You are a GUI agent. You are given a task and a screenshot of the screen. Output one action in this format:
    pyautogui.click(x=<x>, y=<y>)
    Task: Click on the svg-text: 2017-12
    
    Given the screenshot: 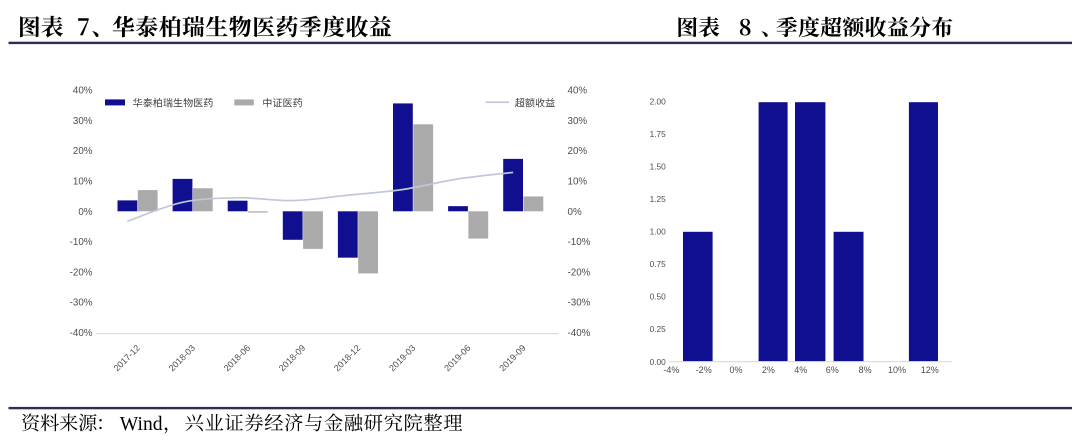 What is the action you would take?
    pyautogui.click(x=127, y=358)
    